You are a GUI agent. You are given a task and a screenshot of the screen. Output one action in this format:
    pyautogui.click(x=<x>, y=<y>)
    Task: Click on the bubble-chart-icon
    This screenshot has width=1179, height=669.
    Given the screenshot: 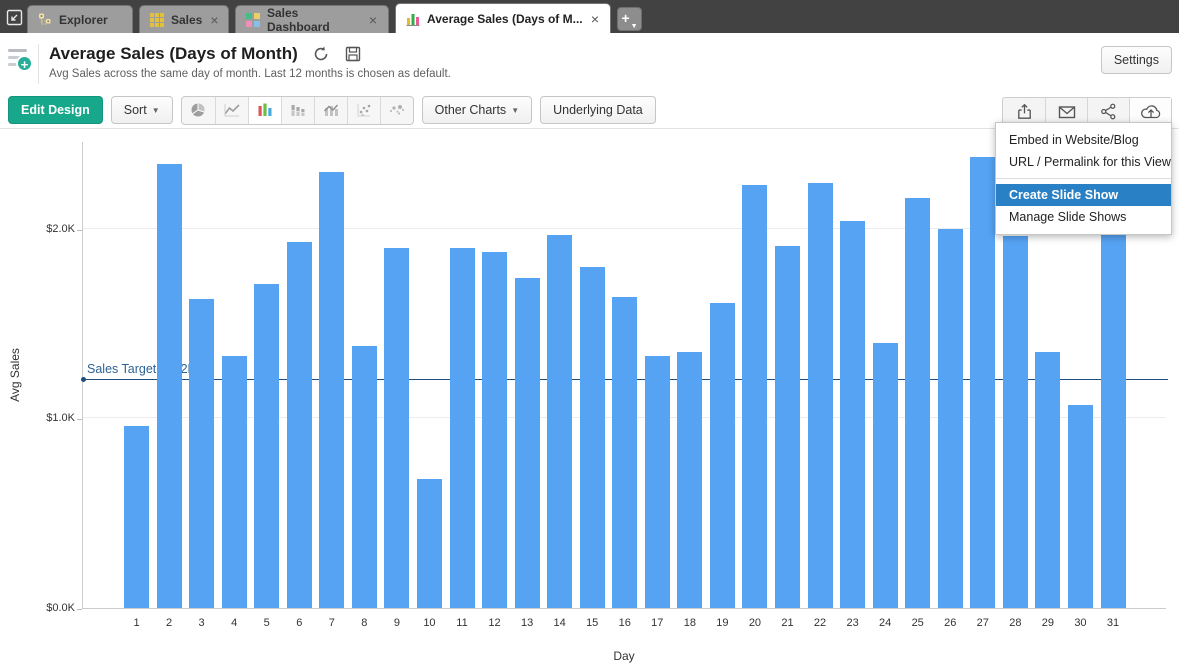 What is the action you would take?
    pyautogui.click(x=396, y=110)
    